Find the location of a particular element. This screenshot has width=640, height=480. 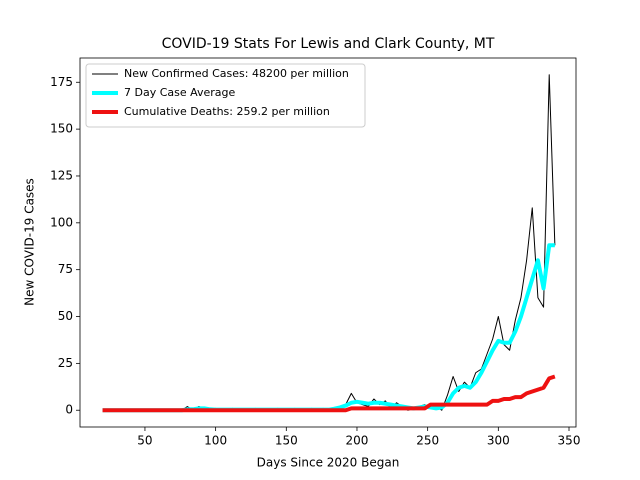

y-tick-label: 25 is located at coordinates (65, 363).